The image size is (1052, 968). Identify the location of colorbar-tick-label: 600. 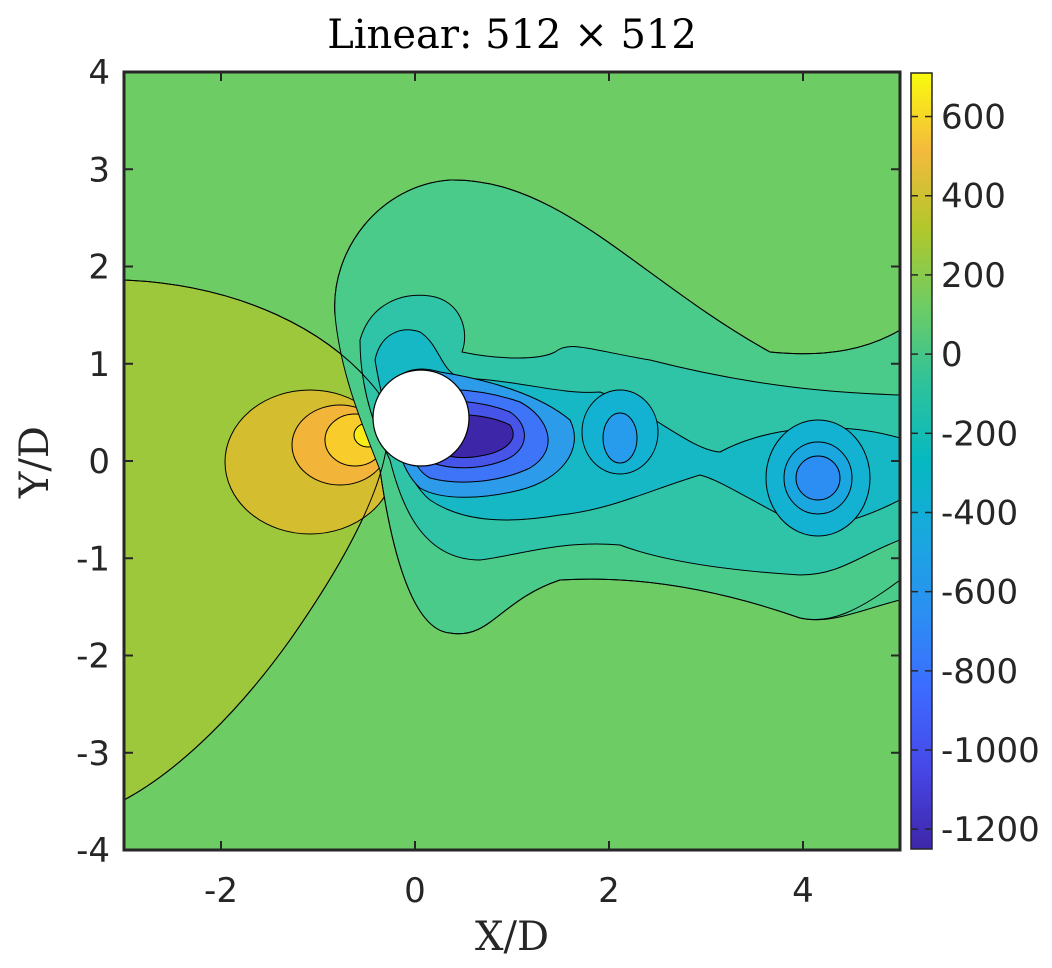
(973, 118).